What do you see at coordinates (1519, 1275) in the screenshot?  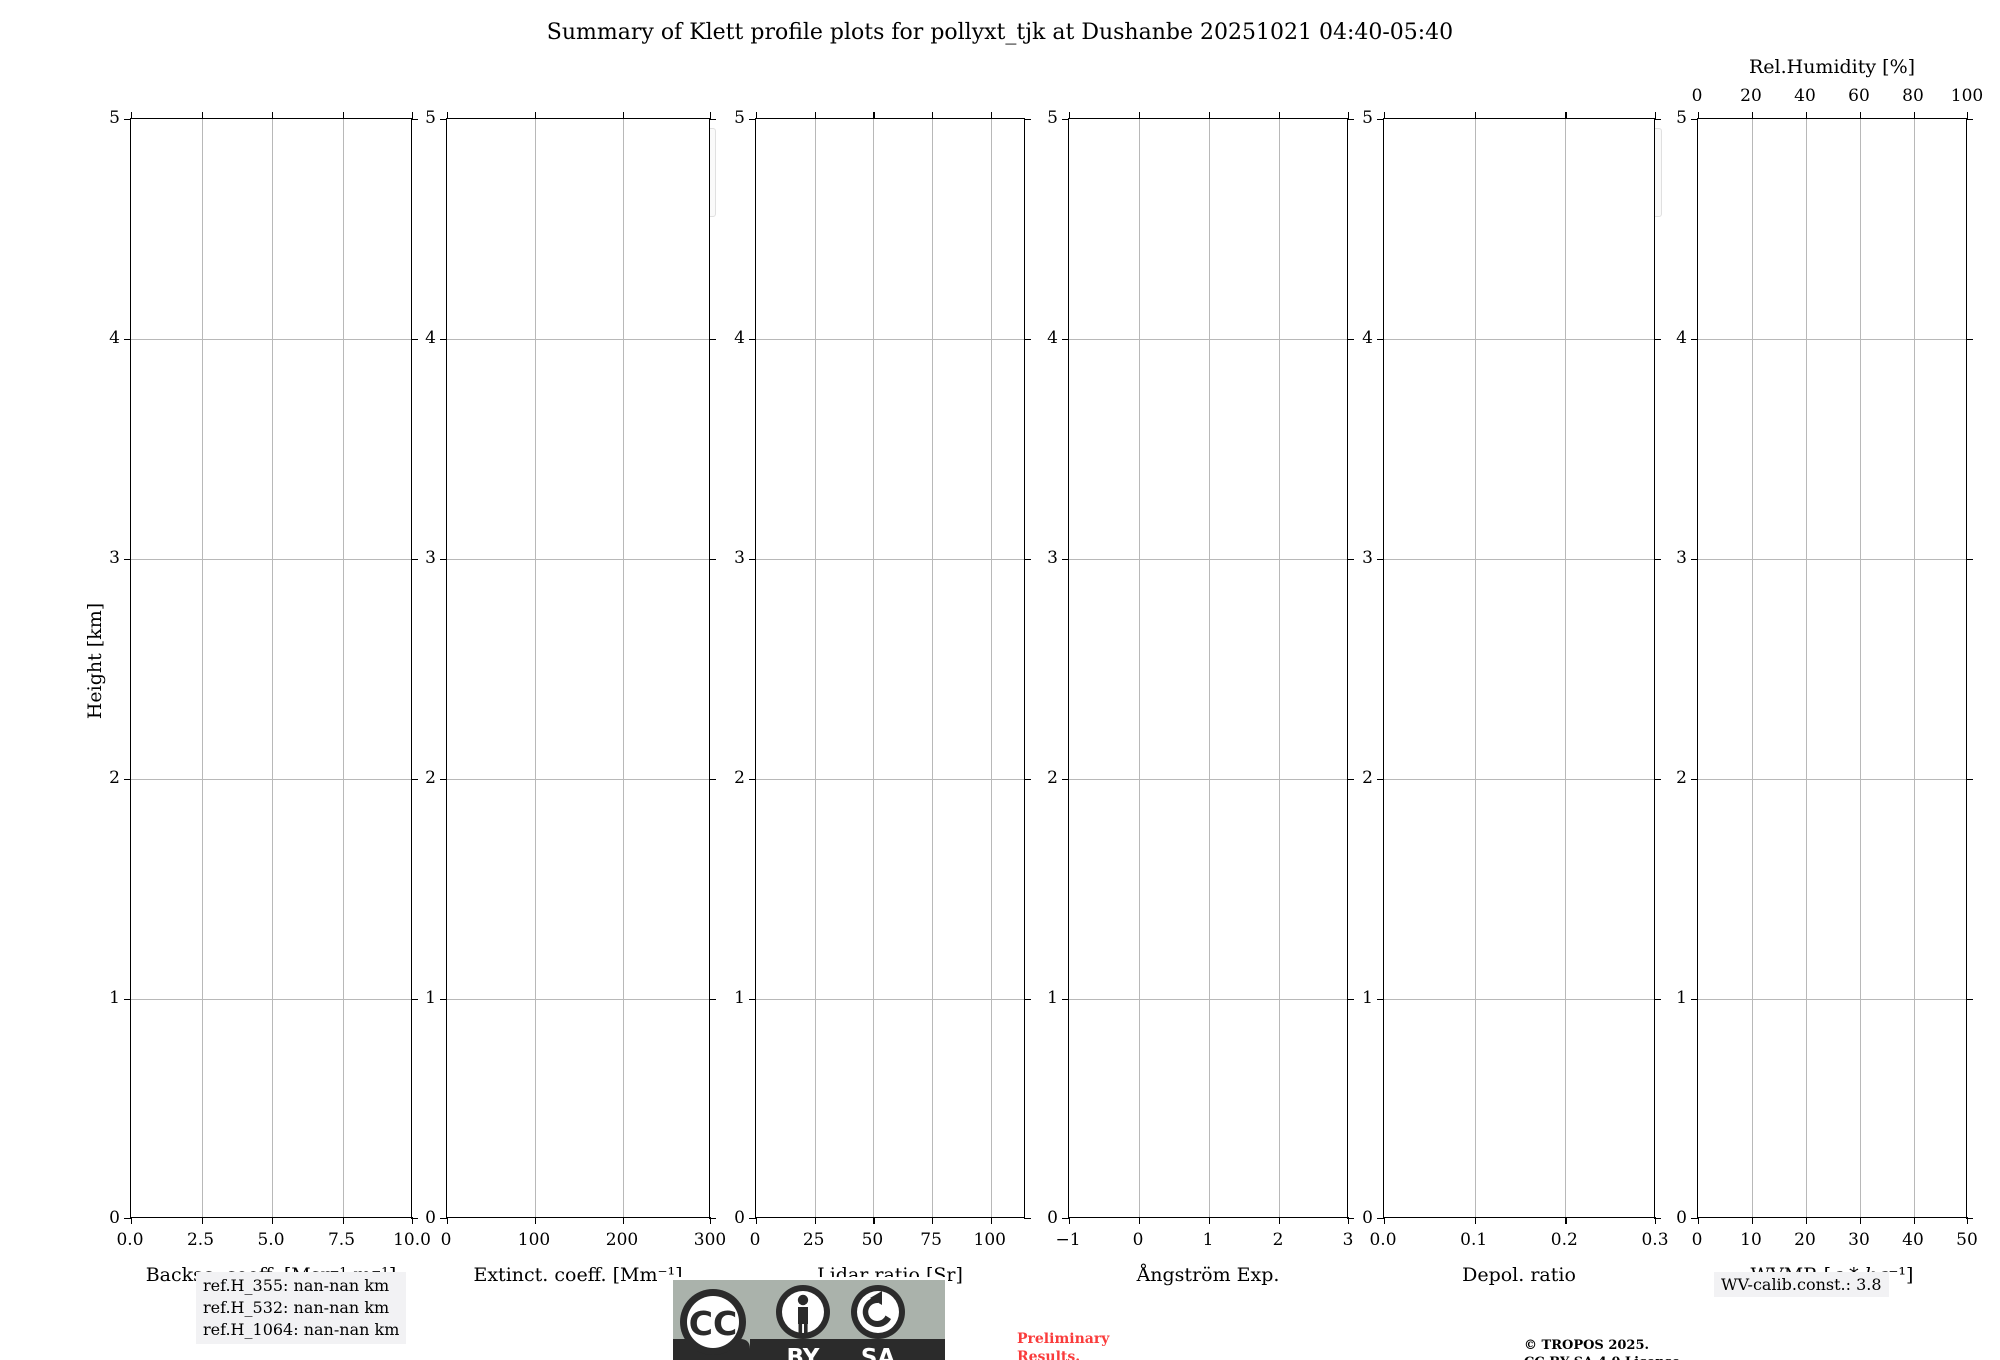 I see `x-axis-title-depolarization-ratio: Depol. ratio` at bounding box center [1519, 1275].